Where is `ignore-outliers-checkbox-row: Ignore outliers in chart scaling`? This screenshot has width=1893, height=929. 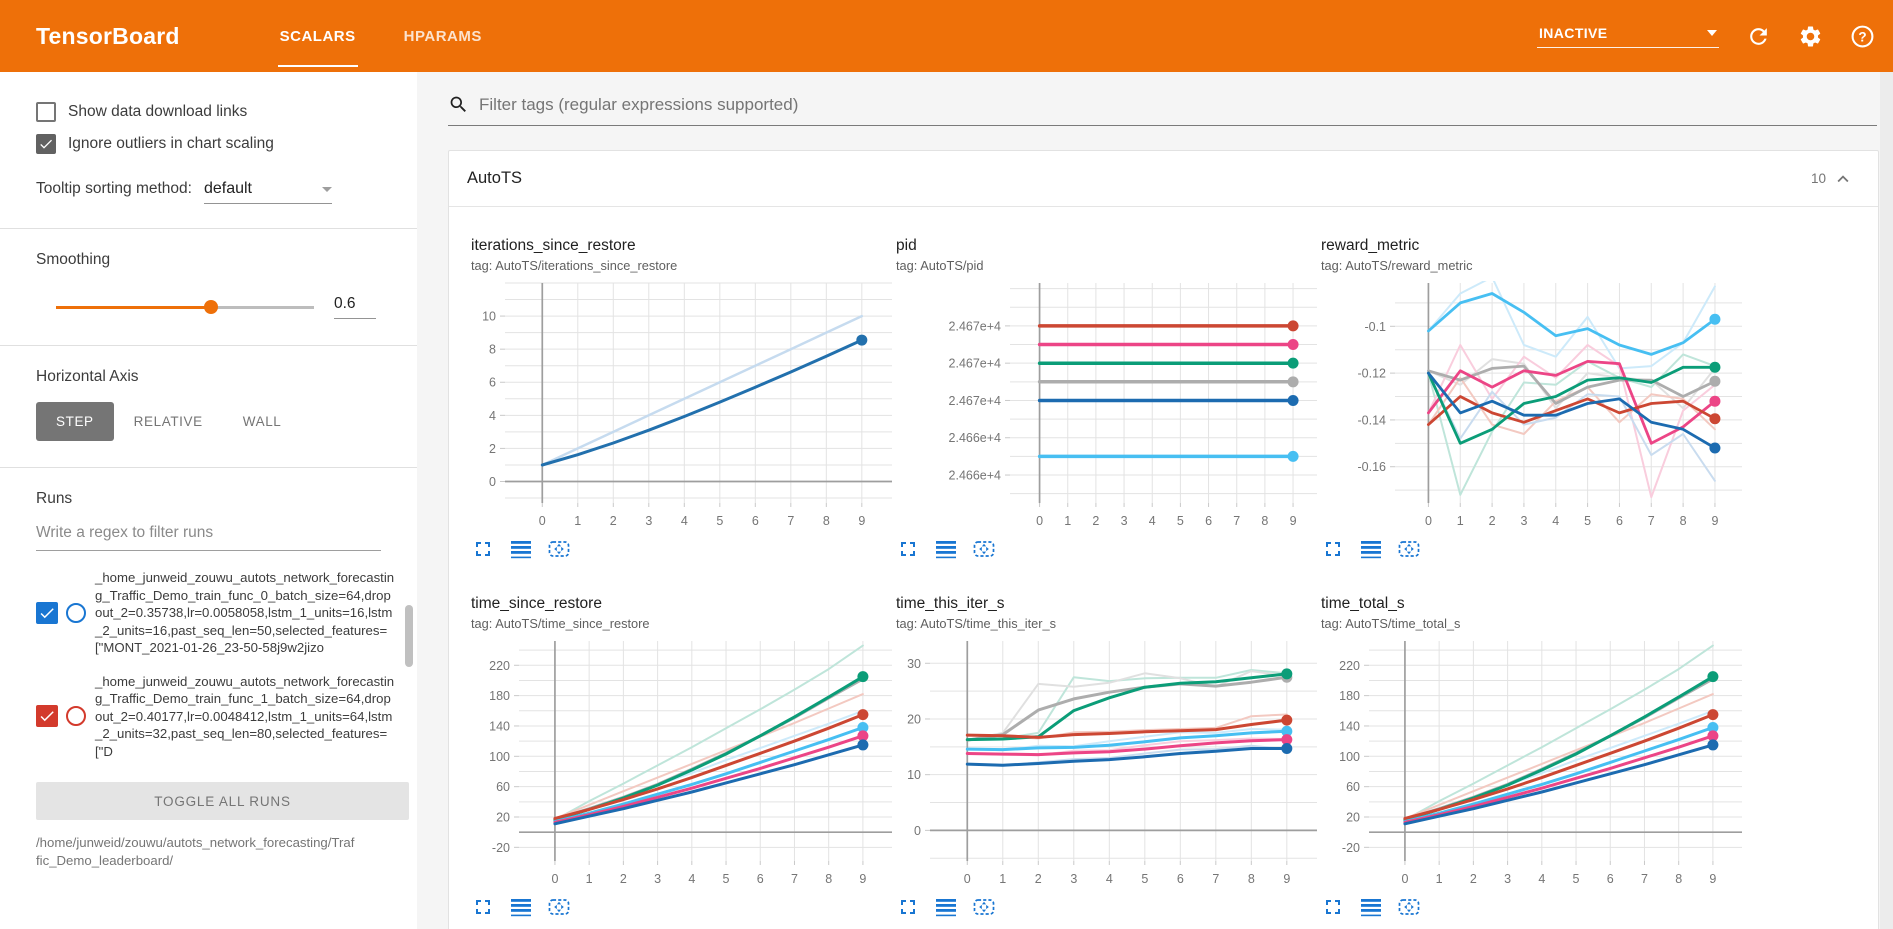 ignore-outliers-checkbox-row: Ignore outliers in chart scaling is located at coordinates (208, 144).